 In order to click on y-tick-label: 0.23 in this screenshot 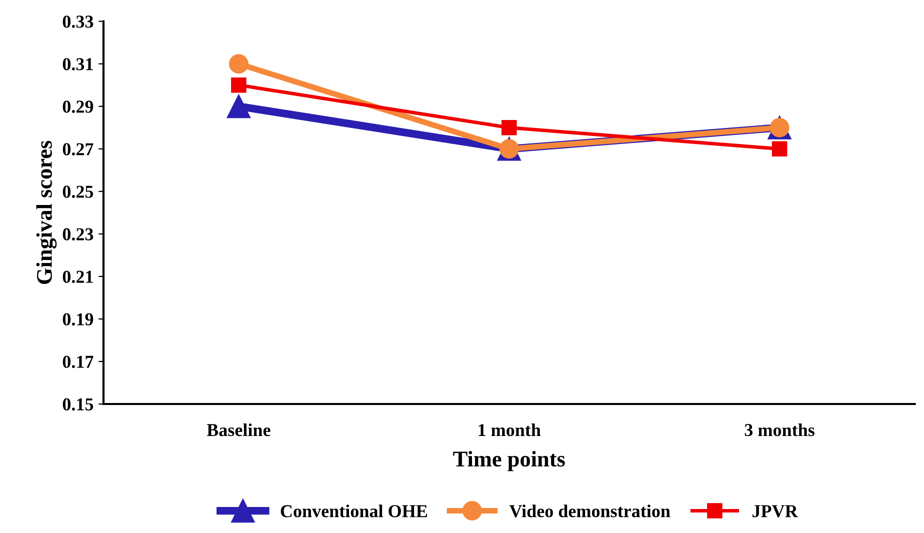, I will do `click(78, 234)`.